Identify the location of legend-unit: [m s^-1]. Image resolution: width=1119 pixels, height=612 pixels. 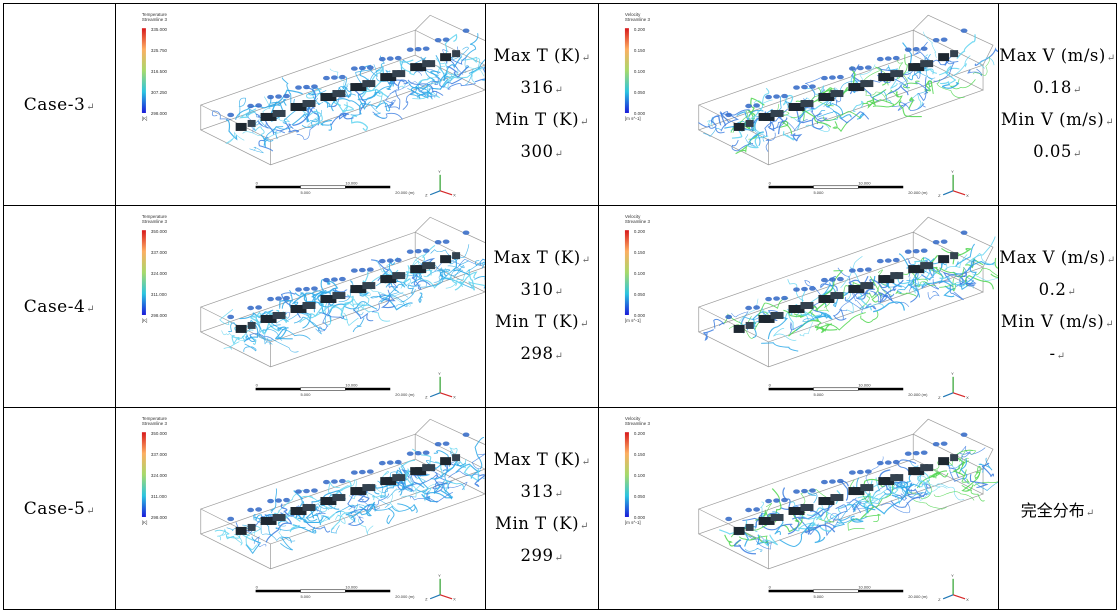
(633, 521).